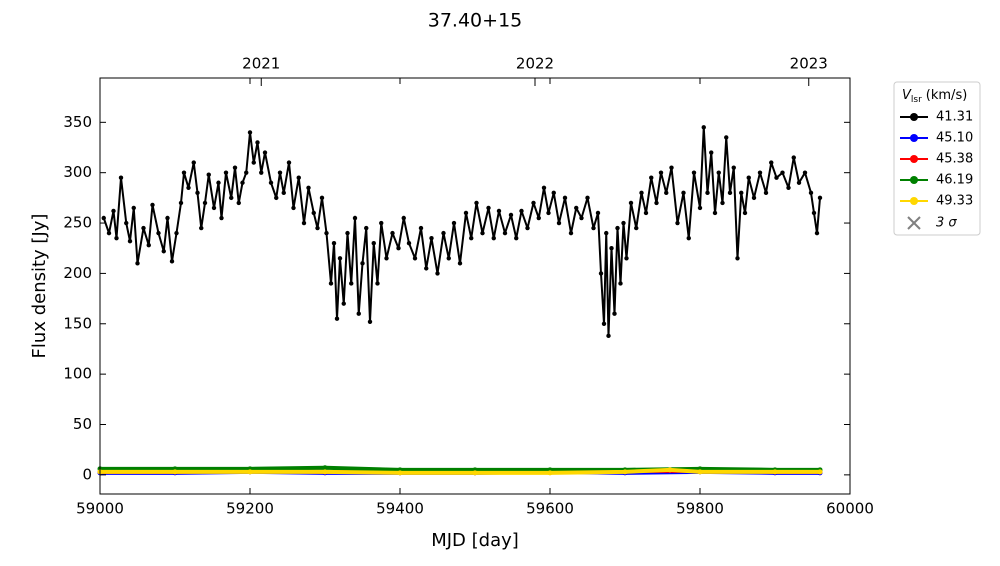 The height and width of the screenshot is (566, 1000). I want to click on x-tick-label: 59800, so click(700, 509).